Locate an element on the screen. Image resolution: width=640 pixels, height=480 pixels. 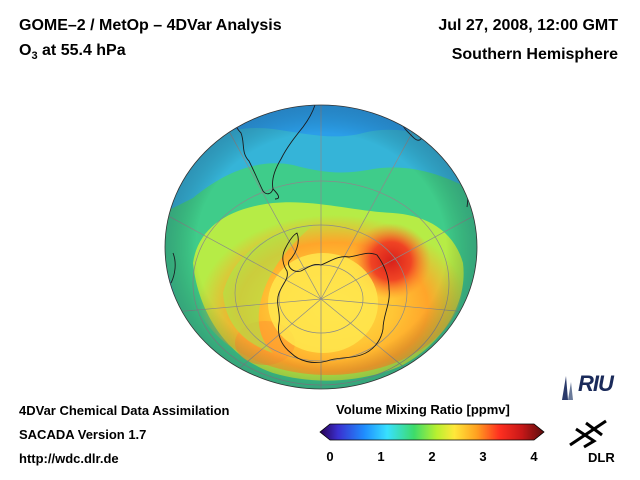
region-label: Southern Hemisphere is located at coordinates (534, 54).